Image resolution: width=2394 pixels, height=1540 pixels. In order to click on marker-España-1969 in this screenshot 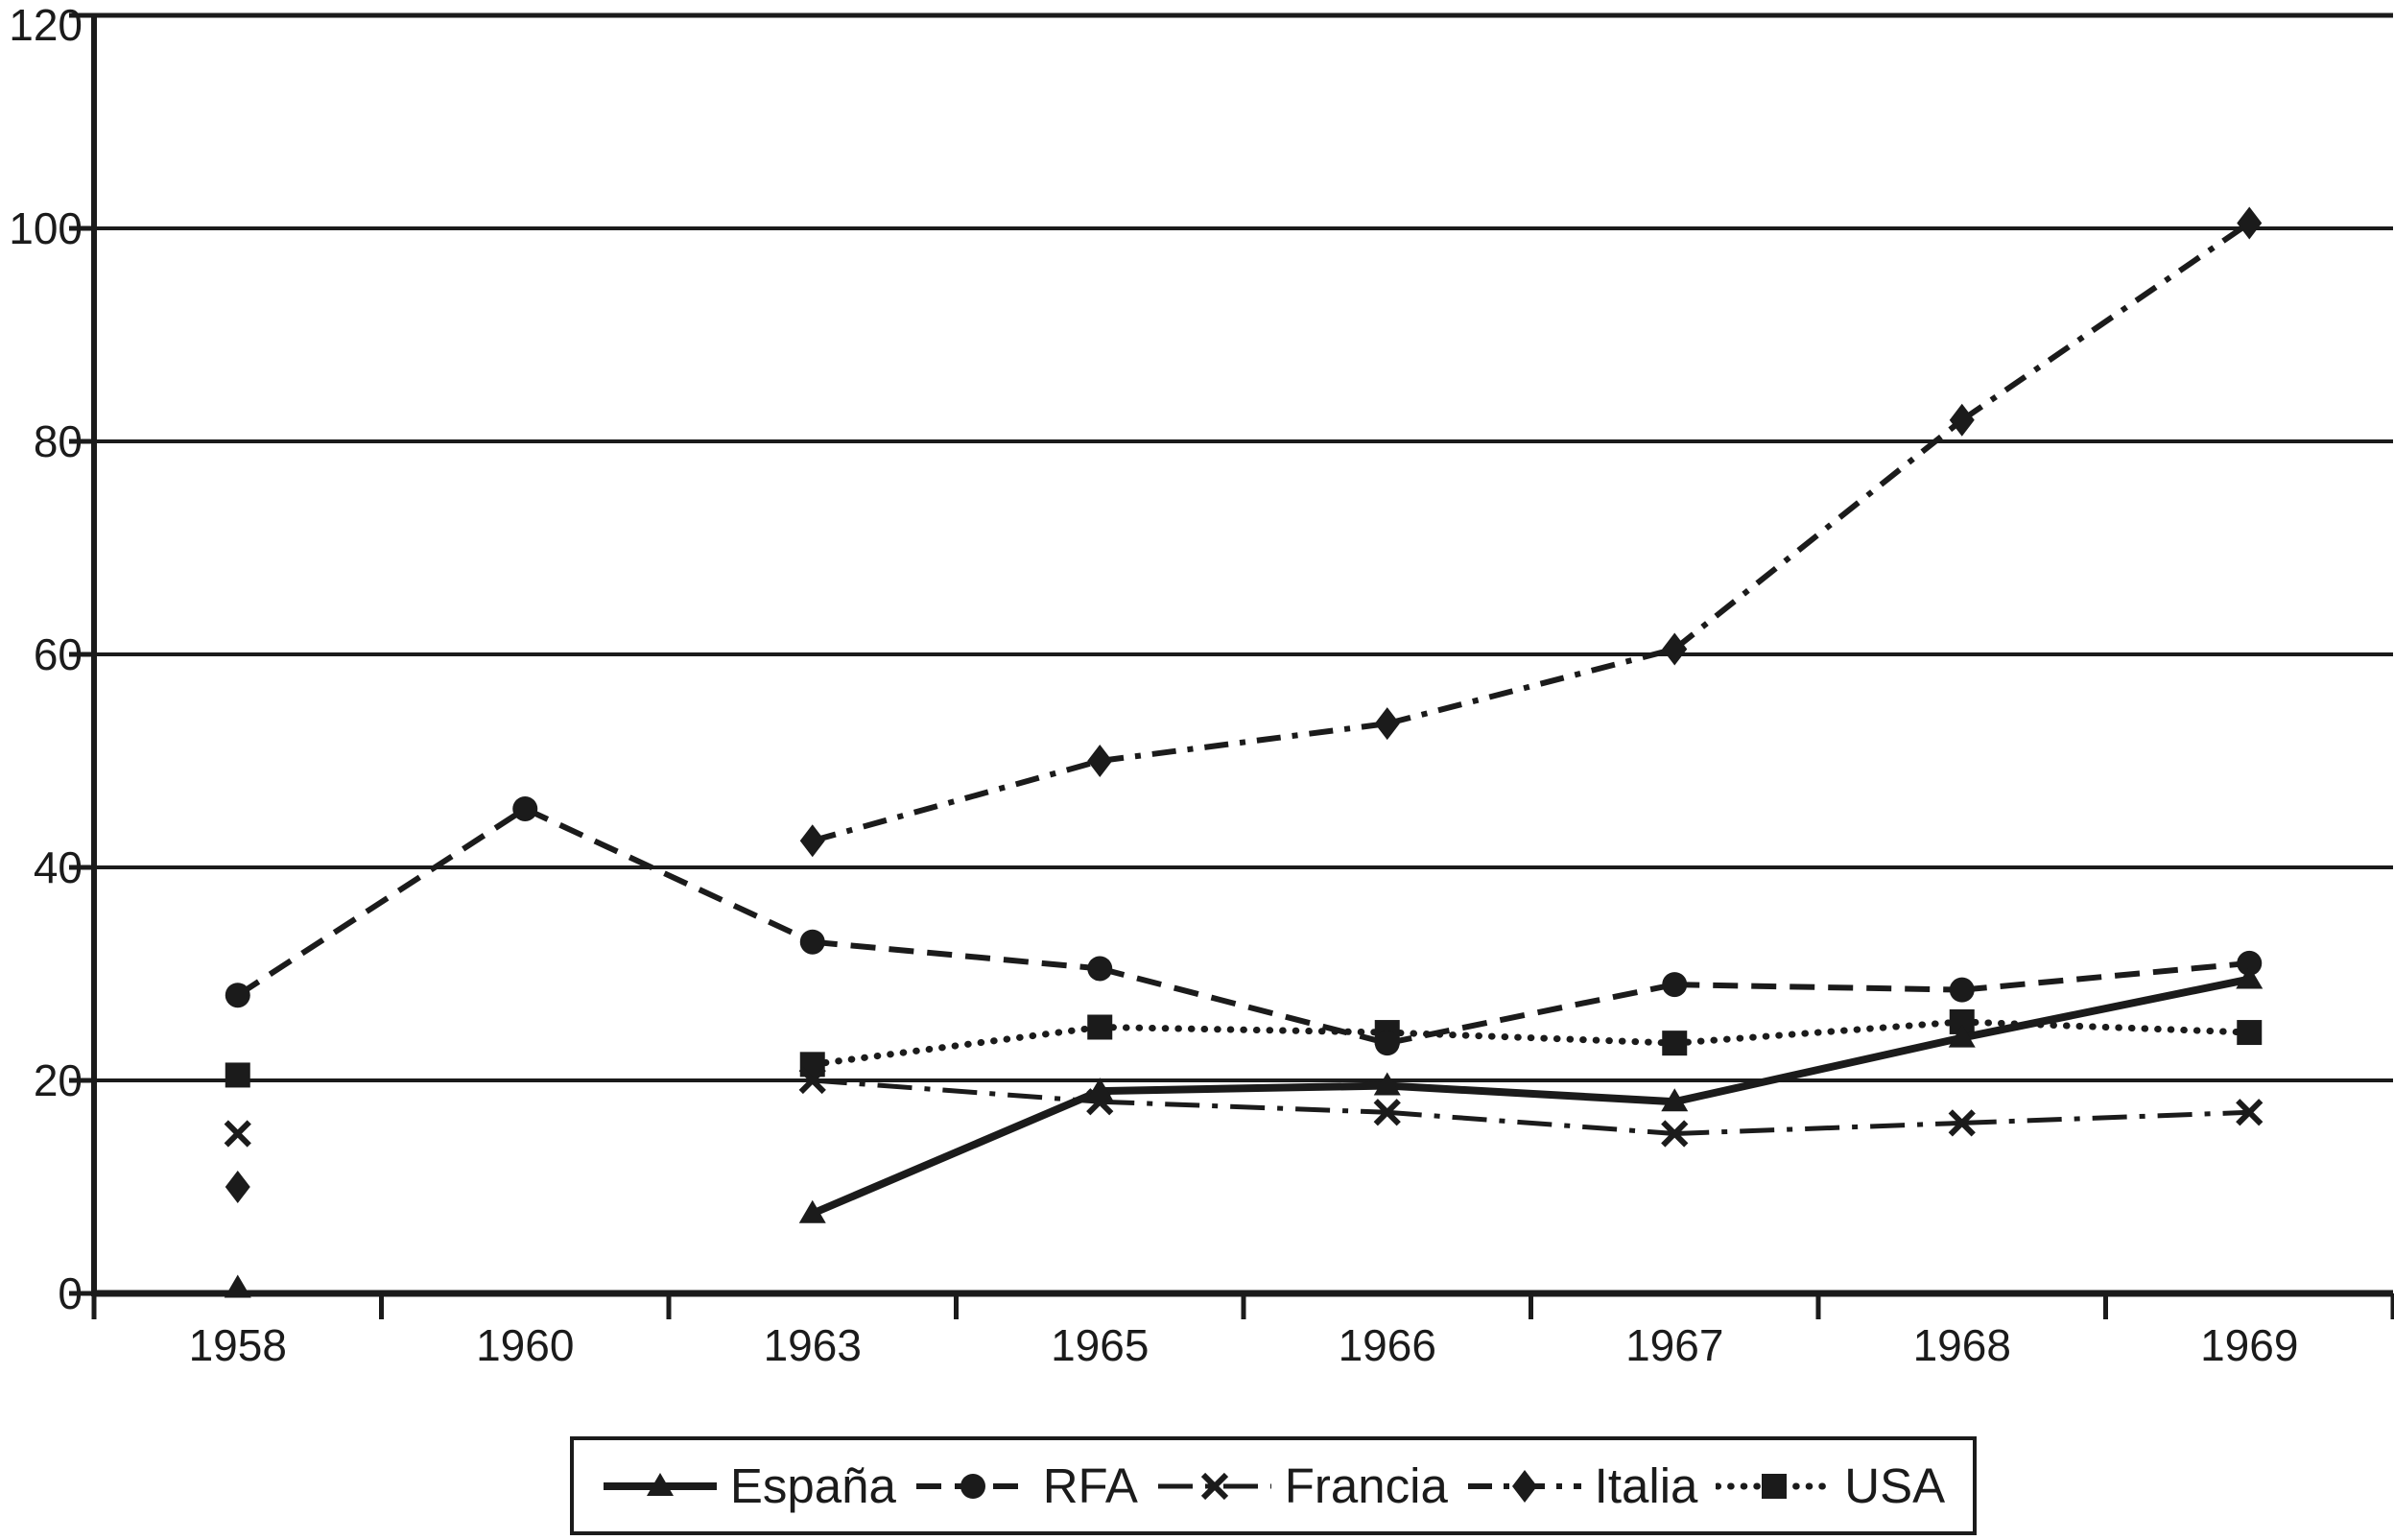, I will do `click(2250, 977)`.